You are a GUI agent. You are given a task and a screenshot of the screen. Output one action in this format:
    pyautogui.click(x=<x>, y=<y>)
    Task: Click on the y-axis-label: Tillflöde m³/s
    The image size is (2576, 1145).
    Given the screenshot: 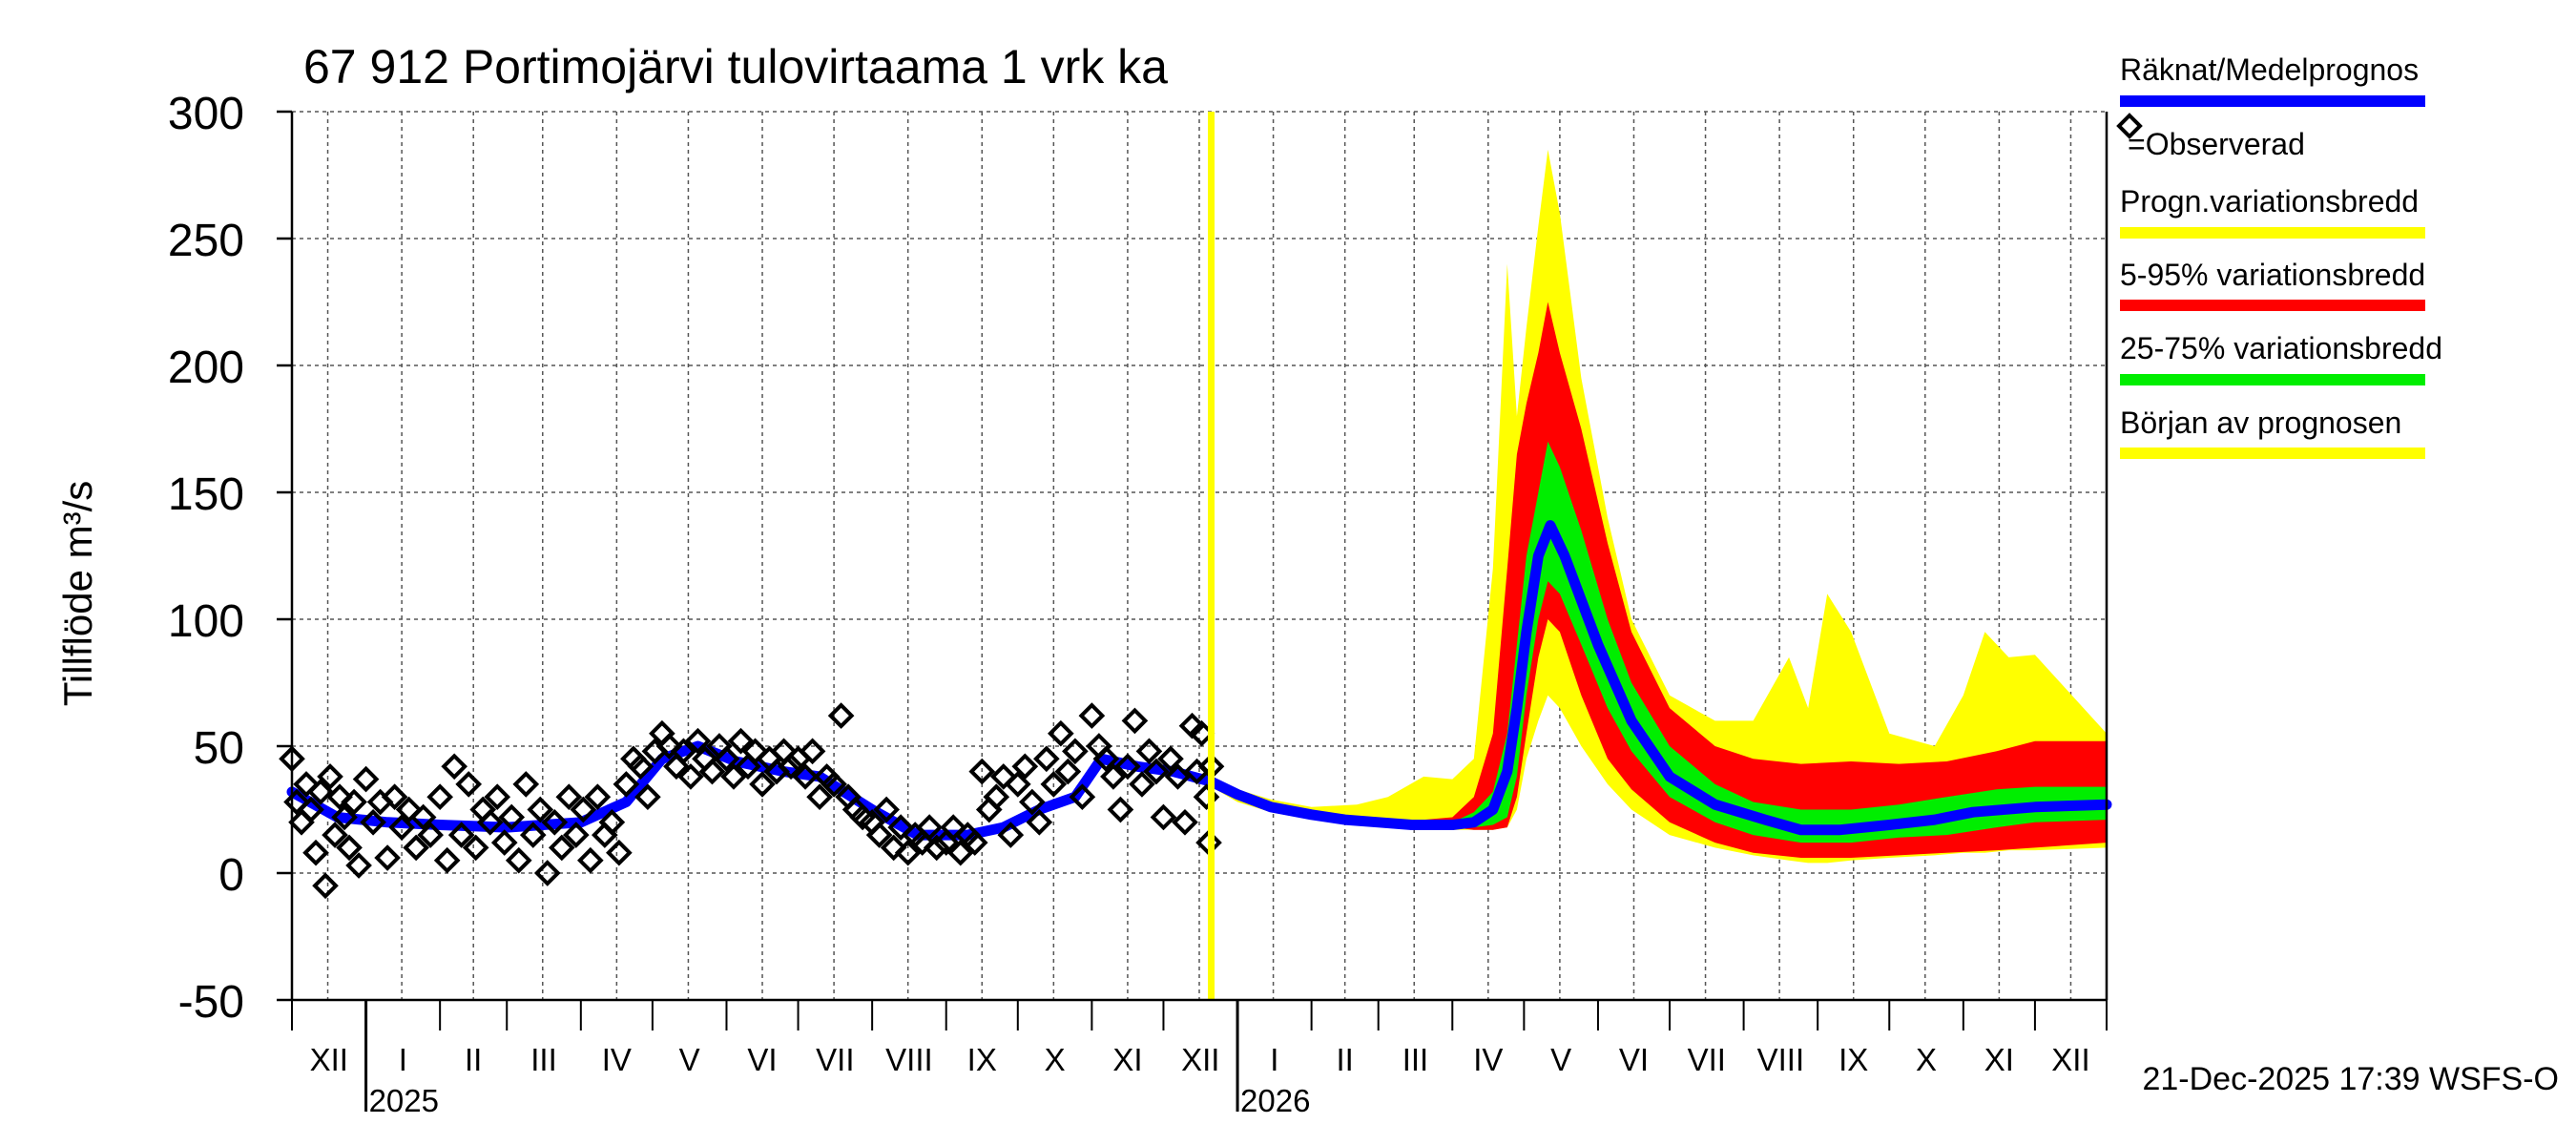 What is the action you would take?
    pyautogui.click(x=77, y=594)
    